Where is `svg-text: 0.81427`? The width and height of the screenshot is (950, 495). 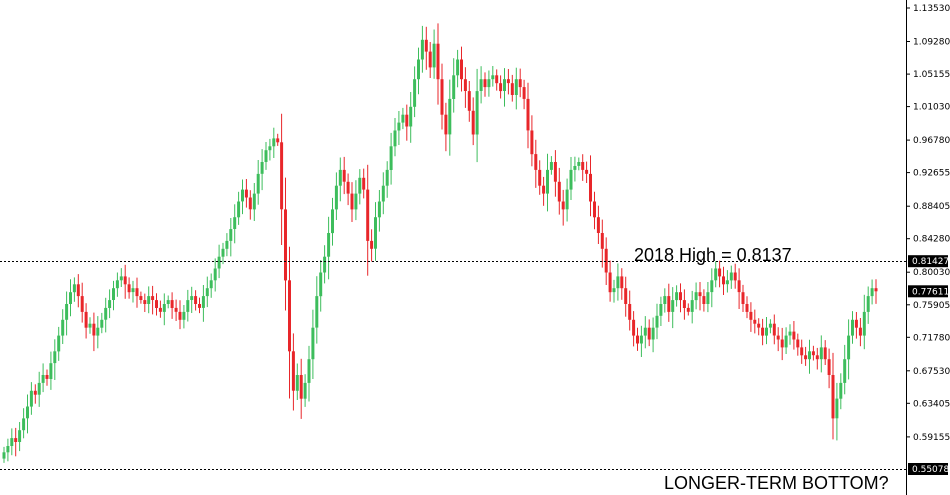 svg-text: 0.81427 is located at coordinates (930, 262).